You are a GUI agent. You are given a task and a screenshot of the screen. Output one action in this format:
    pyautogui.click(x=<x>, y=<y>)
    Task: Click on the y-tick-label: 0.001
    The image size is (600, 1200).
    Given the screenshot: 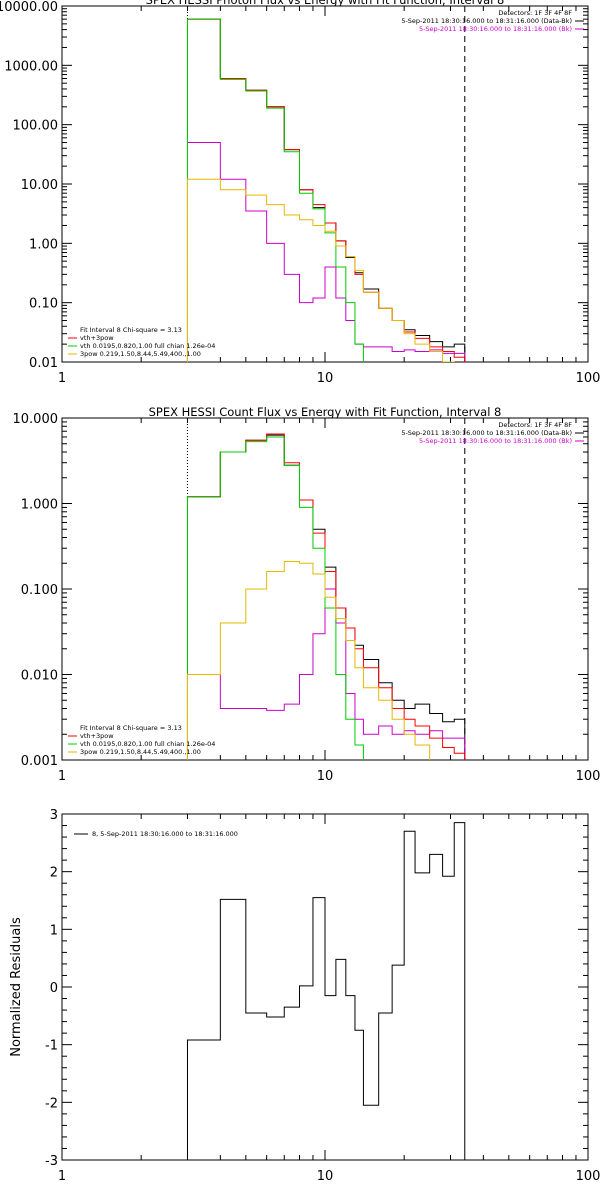 What is the action you would take?
    pyautogui.click(x=39, y=761)
    